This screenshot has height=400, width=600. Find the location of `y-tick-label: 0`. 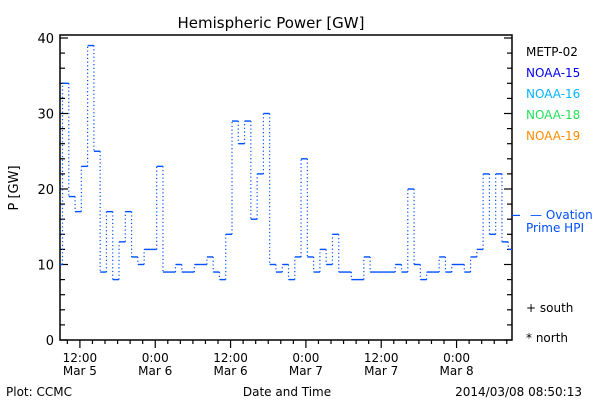

y-tick-label: 0 is located at coordinates (50, 341).